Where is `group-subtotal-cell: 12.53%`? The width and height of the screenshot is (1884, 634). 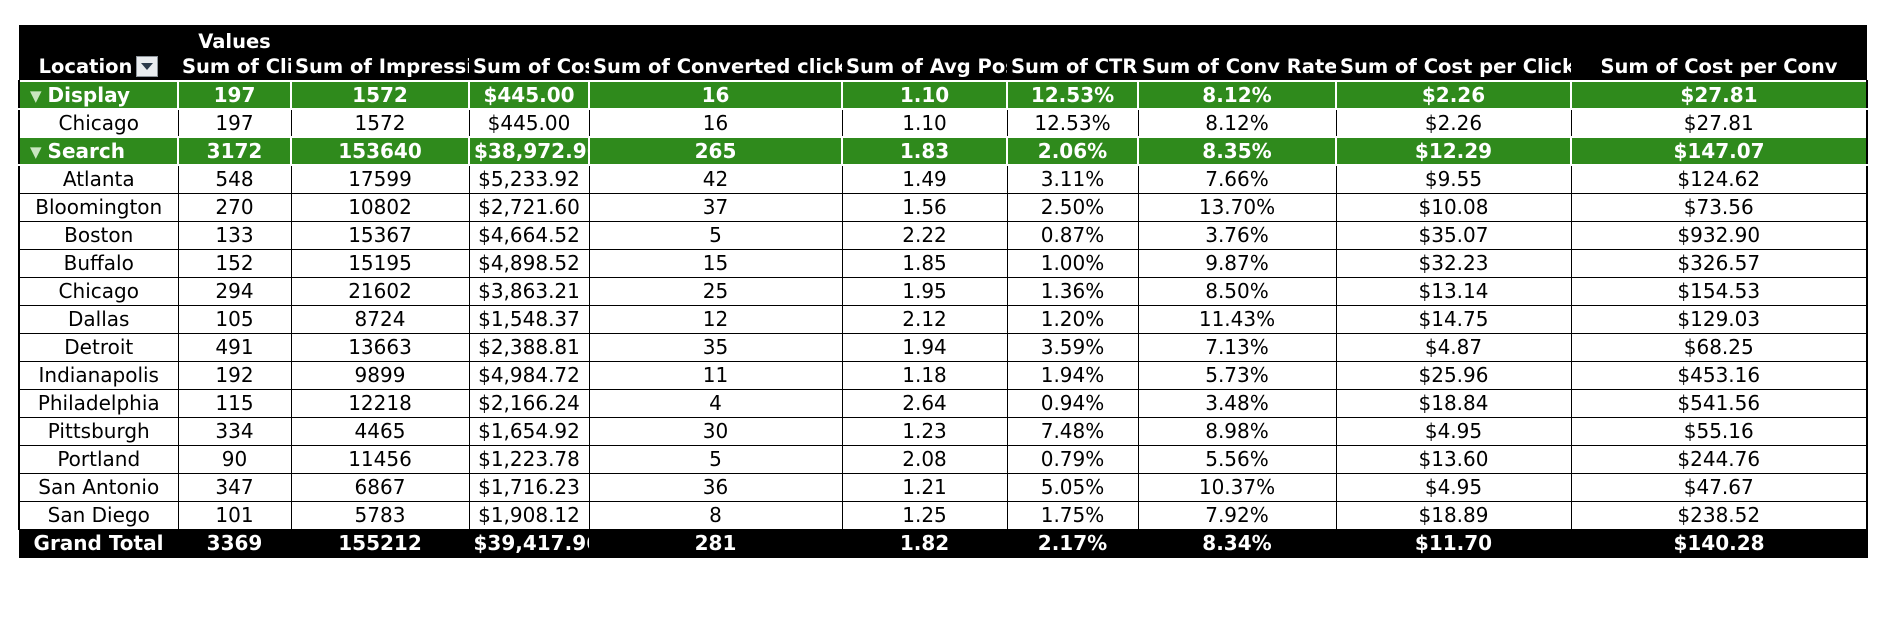 group-subtotal-cell: 12.53% is located at coordinates (1072, 95).